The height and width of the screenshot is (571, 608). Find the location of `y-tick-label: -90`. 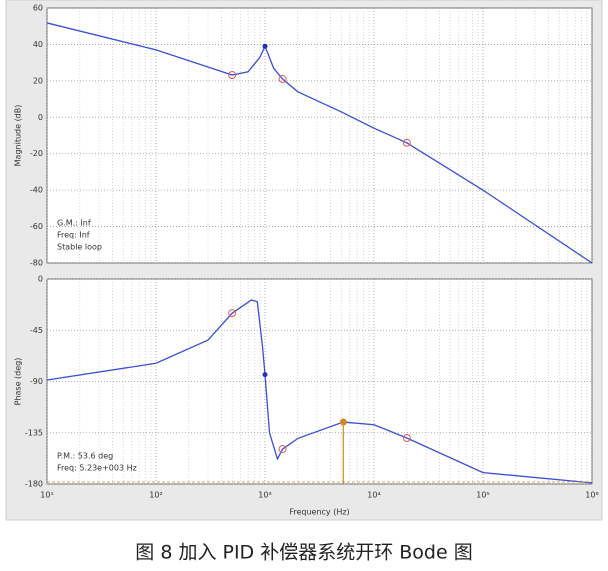

y-tick-label: -90 is located at coordinates (36, 381).